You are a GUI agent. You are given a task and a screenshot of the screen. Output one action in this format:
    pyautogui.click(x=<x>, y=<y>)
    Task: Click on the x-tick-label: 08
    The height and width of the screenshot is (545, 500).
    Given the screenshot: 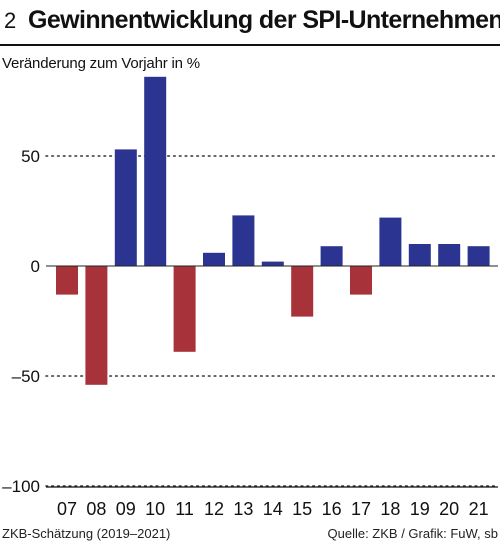 What is the action you would take?
    pyautogui.click(x=96, y=509)
    